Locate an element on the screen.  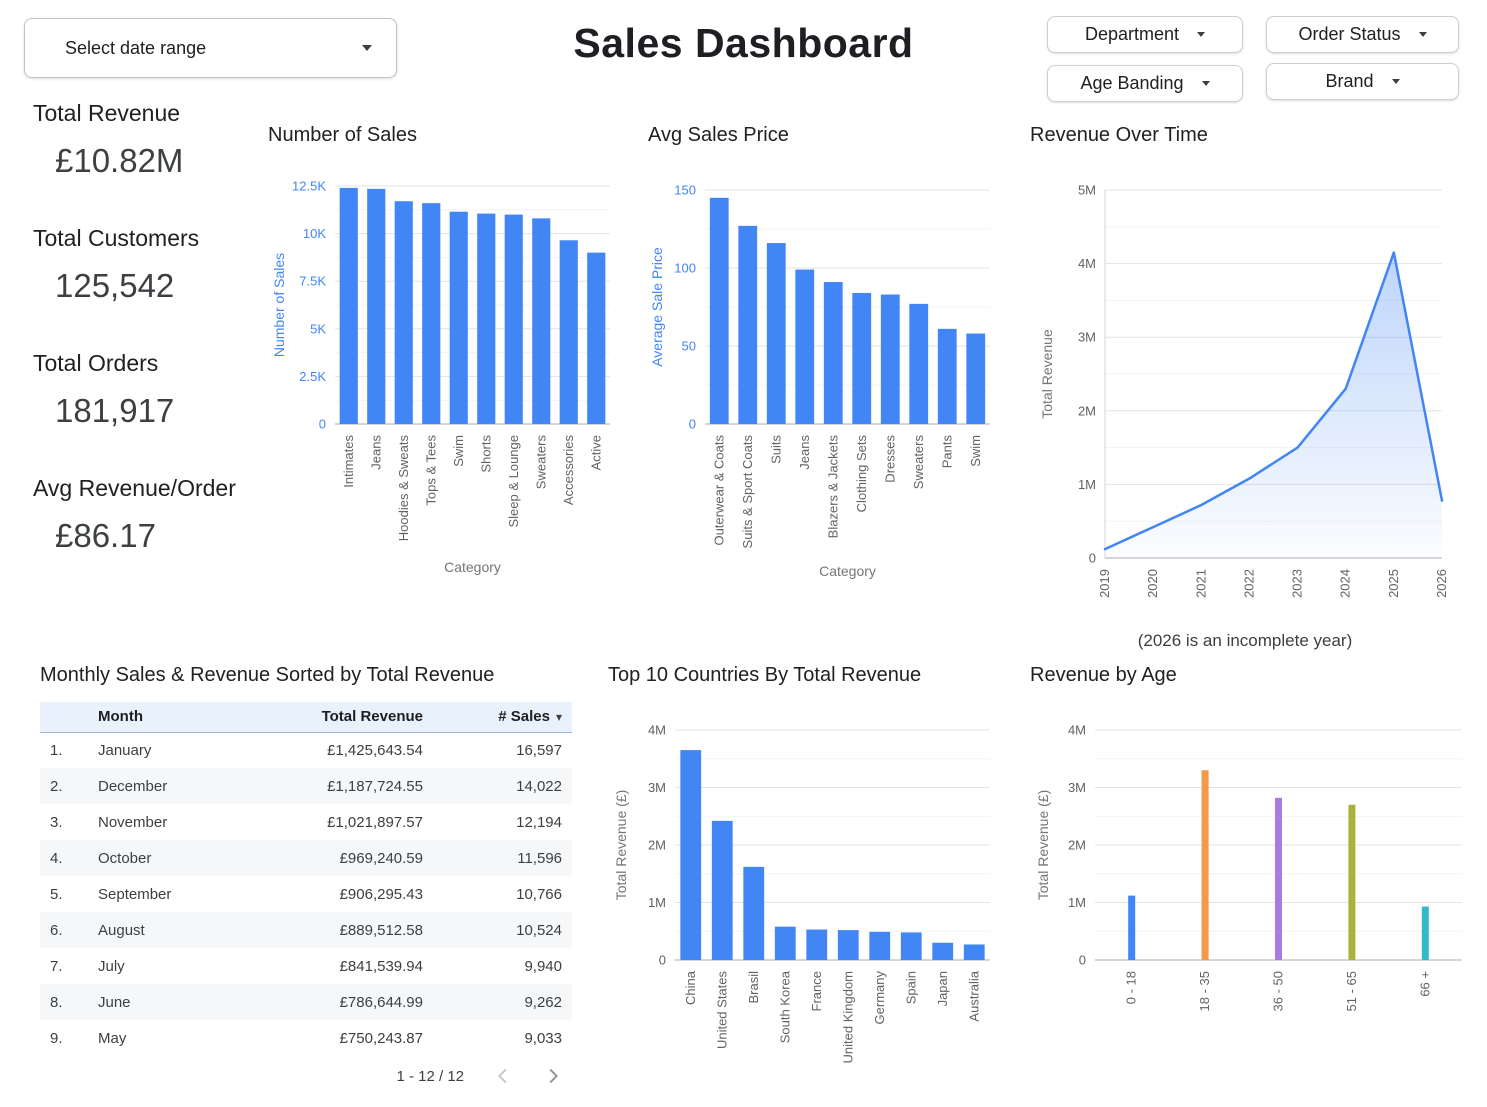
table-cell: December is located at coordinates (133, 786).